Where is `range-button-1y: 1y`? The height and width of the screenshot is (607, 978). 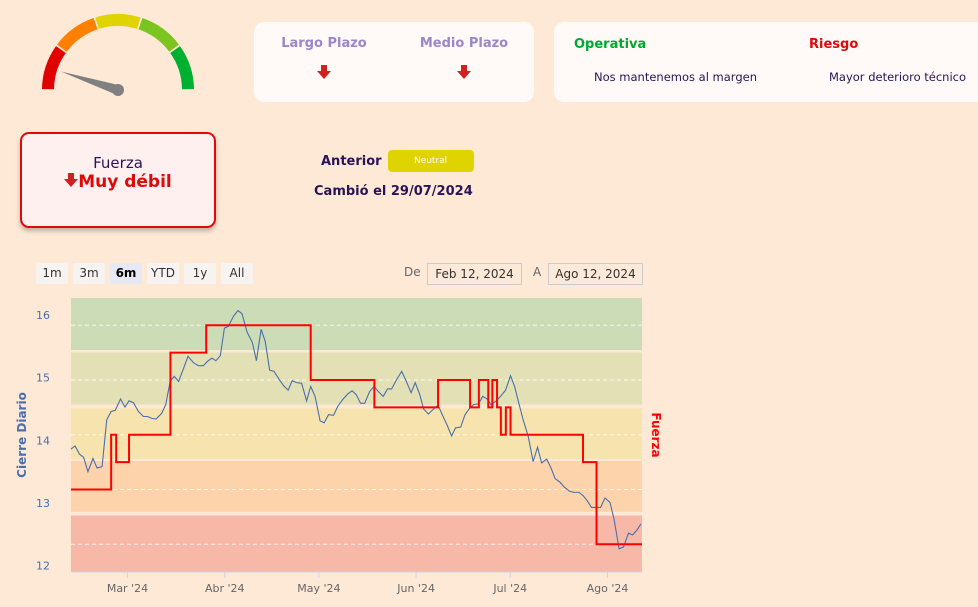
range-button-1y: 1y is located at coordinates (200, 273).